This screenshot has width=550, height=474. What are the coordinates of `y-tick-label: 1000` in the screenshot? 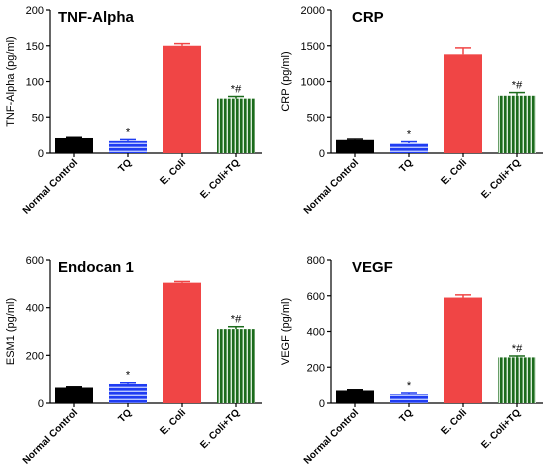 It's located at (313, 83).